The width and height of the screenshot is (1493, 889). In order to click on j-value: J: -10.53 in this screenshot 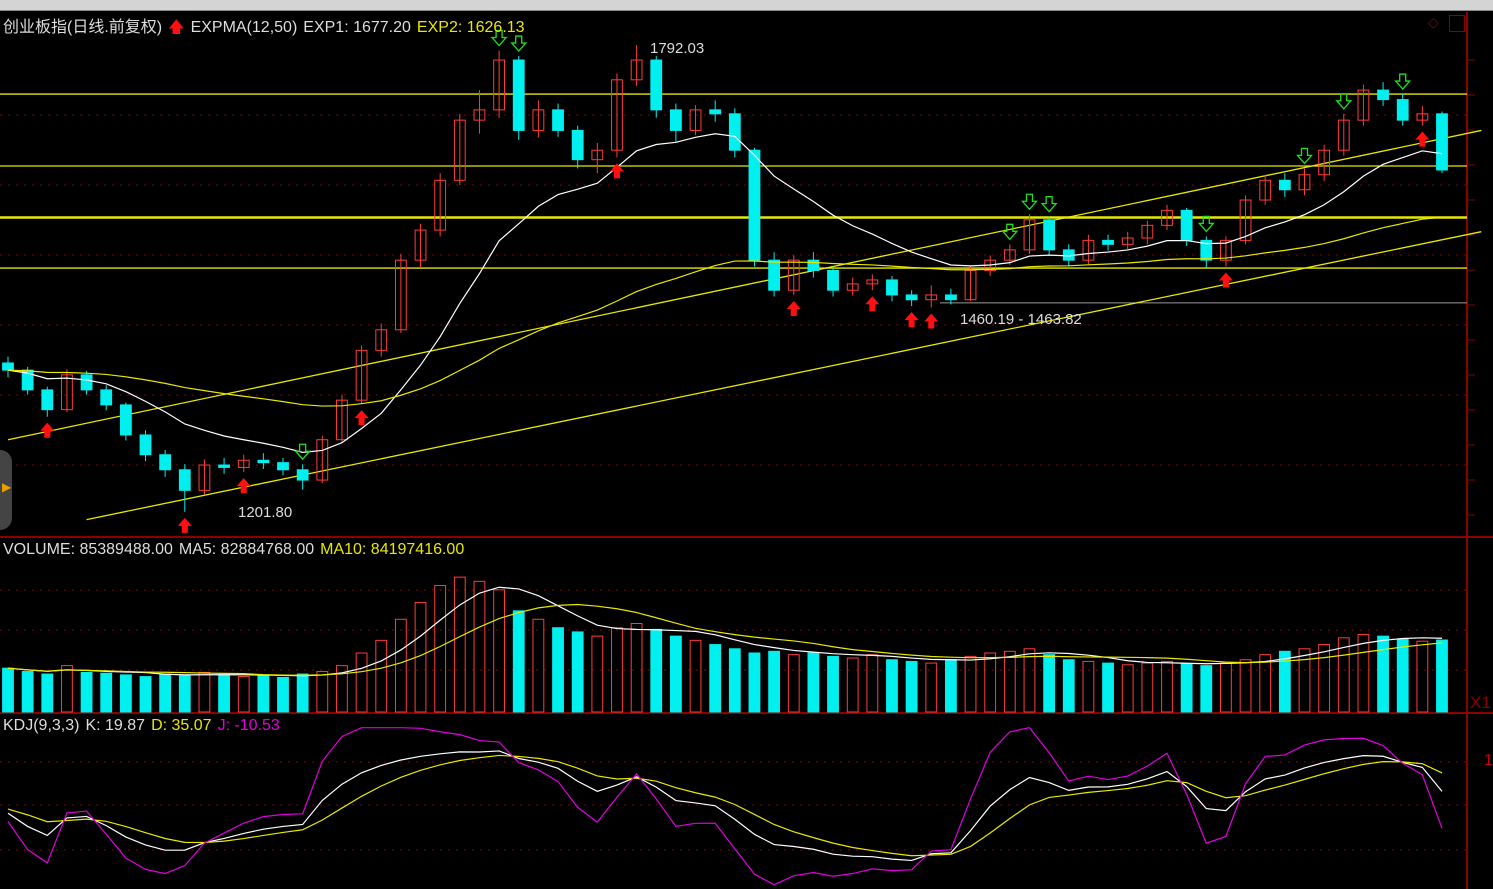, I will do `click(248, 725)`.